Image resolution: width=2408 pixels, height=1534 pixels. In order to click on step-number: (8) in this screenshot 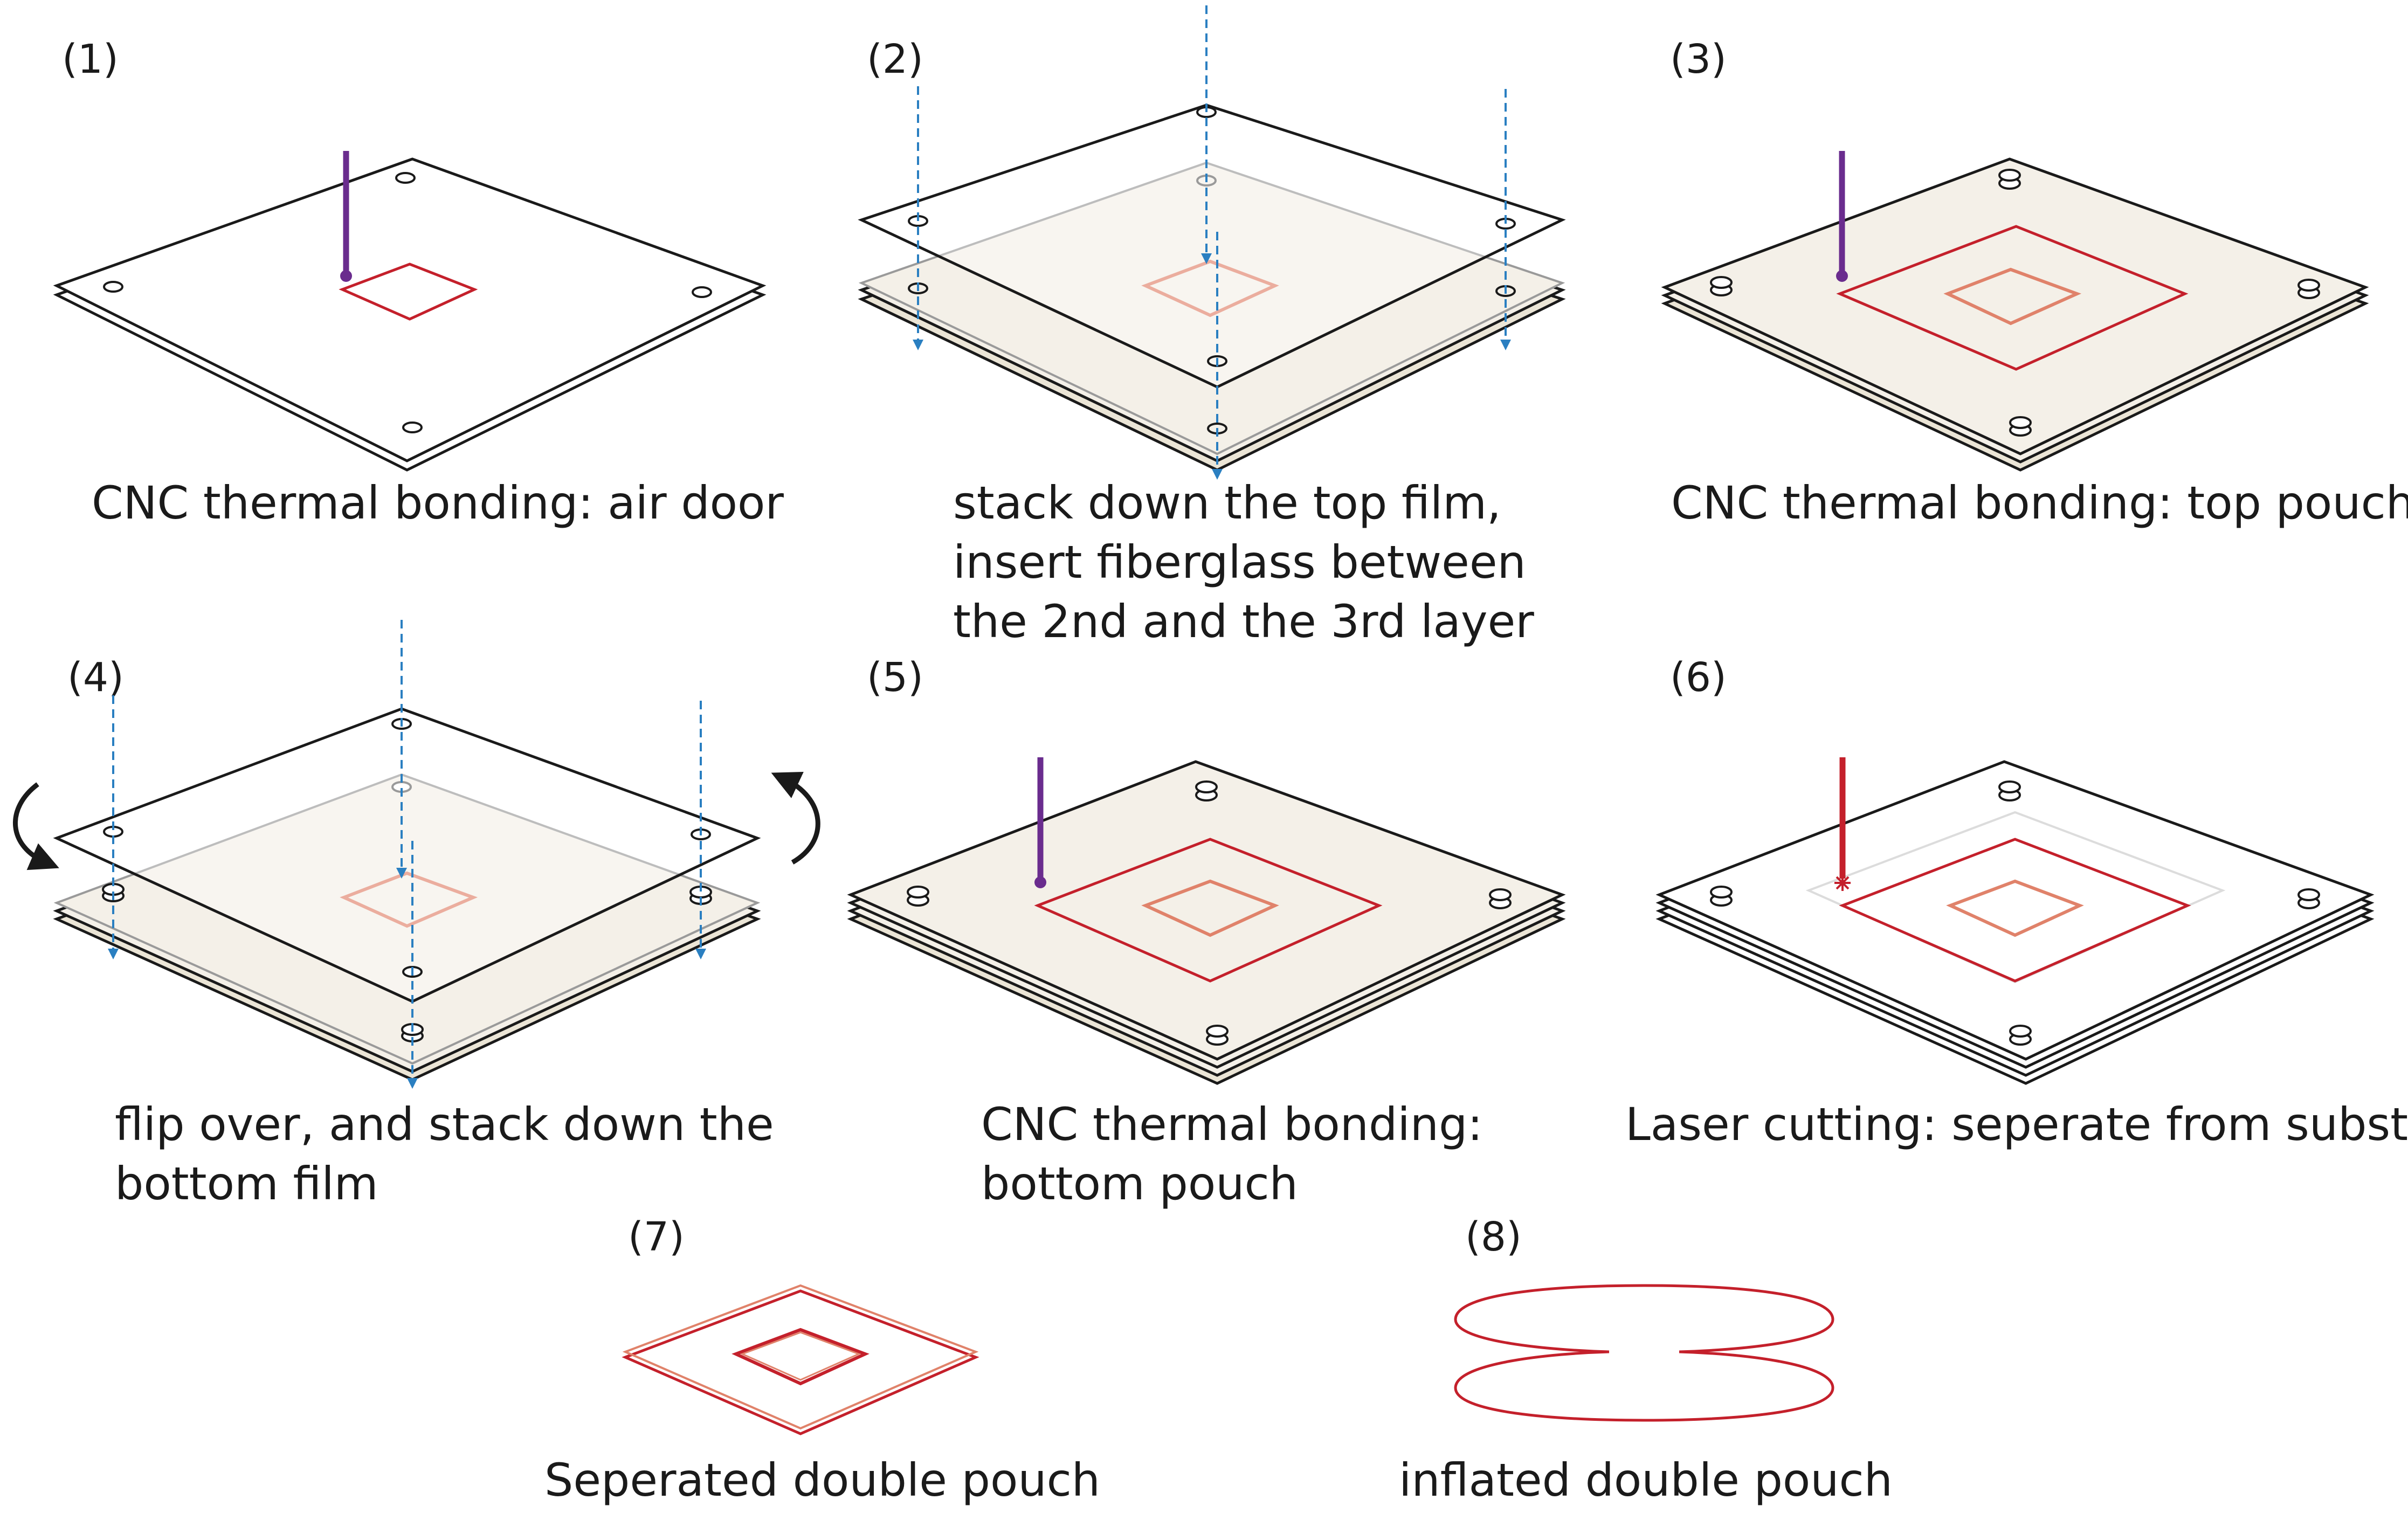, I will do `click(1493, 1237)`.